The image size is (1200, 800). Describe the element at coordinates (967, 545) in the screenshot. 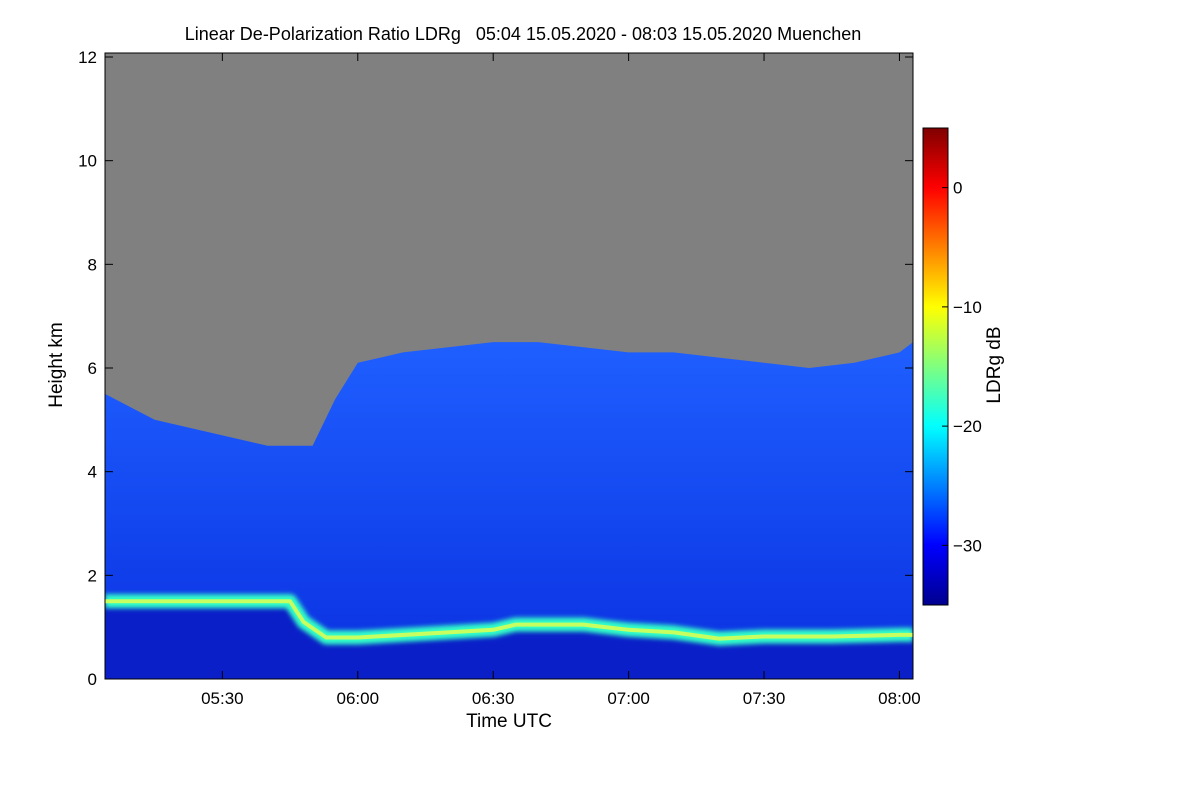

I see `colorbar-tick-label: −30` at that location.